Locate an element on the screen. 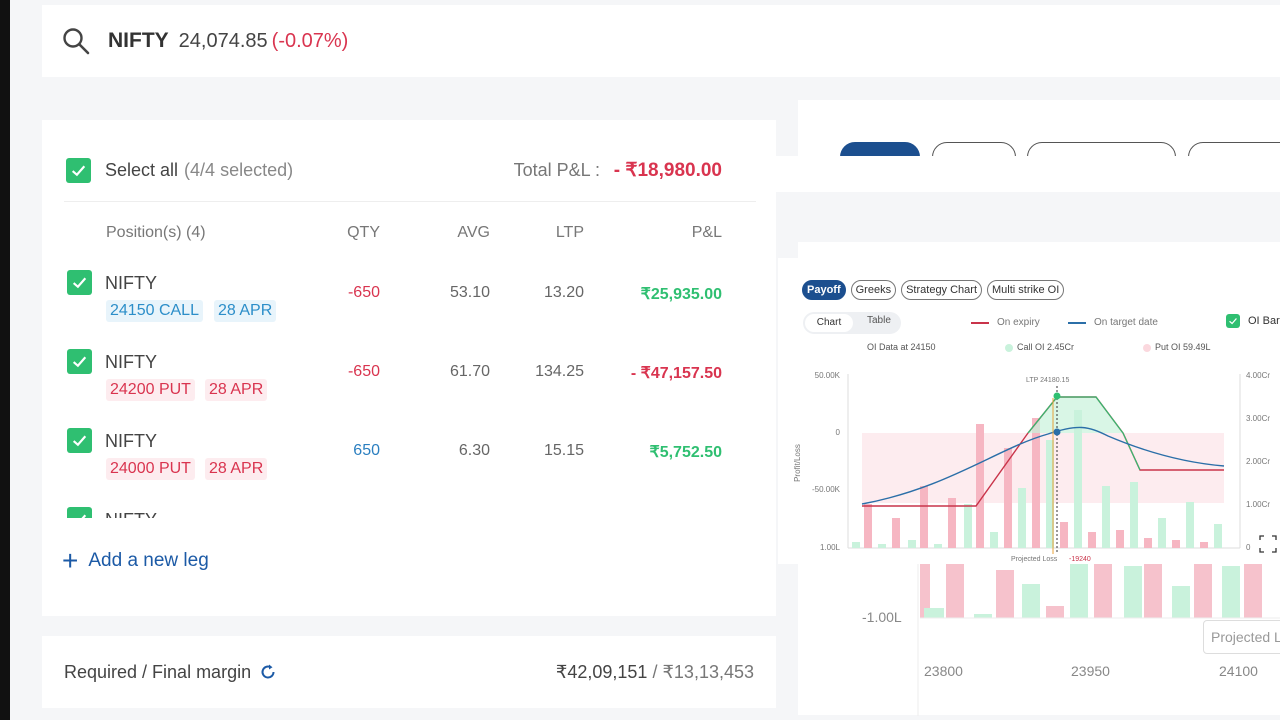 Image resolution: width=1280 pixels, height=720 pixels. legend-target-label: On target date is located at coordinates (1126, 322).